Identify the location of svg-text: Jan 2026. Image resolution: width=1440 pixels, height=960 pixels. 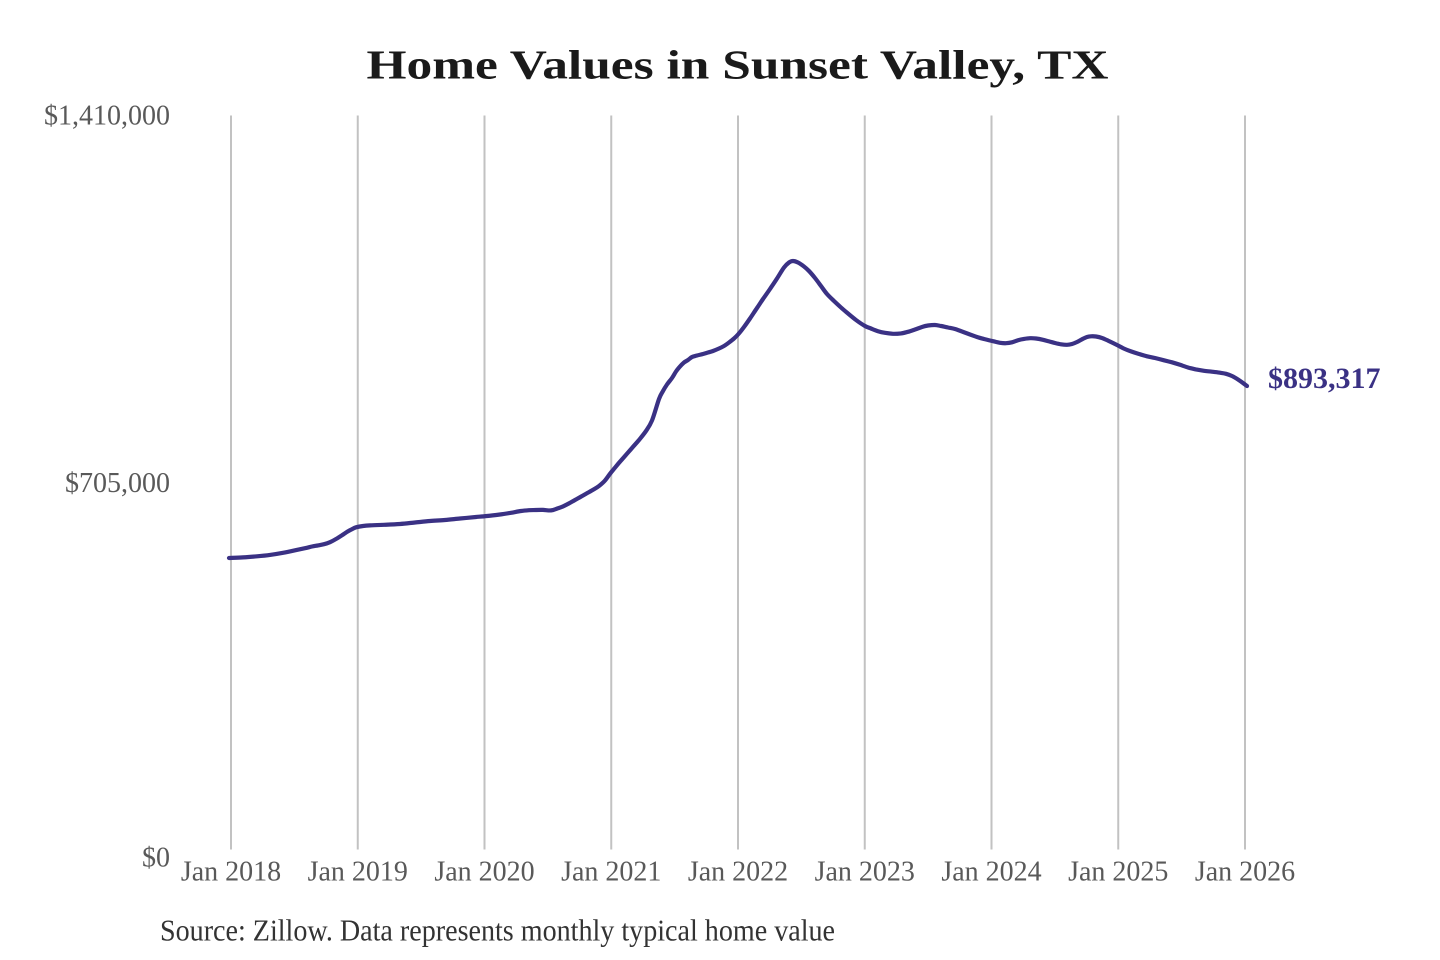
(1245, 872).